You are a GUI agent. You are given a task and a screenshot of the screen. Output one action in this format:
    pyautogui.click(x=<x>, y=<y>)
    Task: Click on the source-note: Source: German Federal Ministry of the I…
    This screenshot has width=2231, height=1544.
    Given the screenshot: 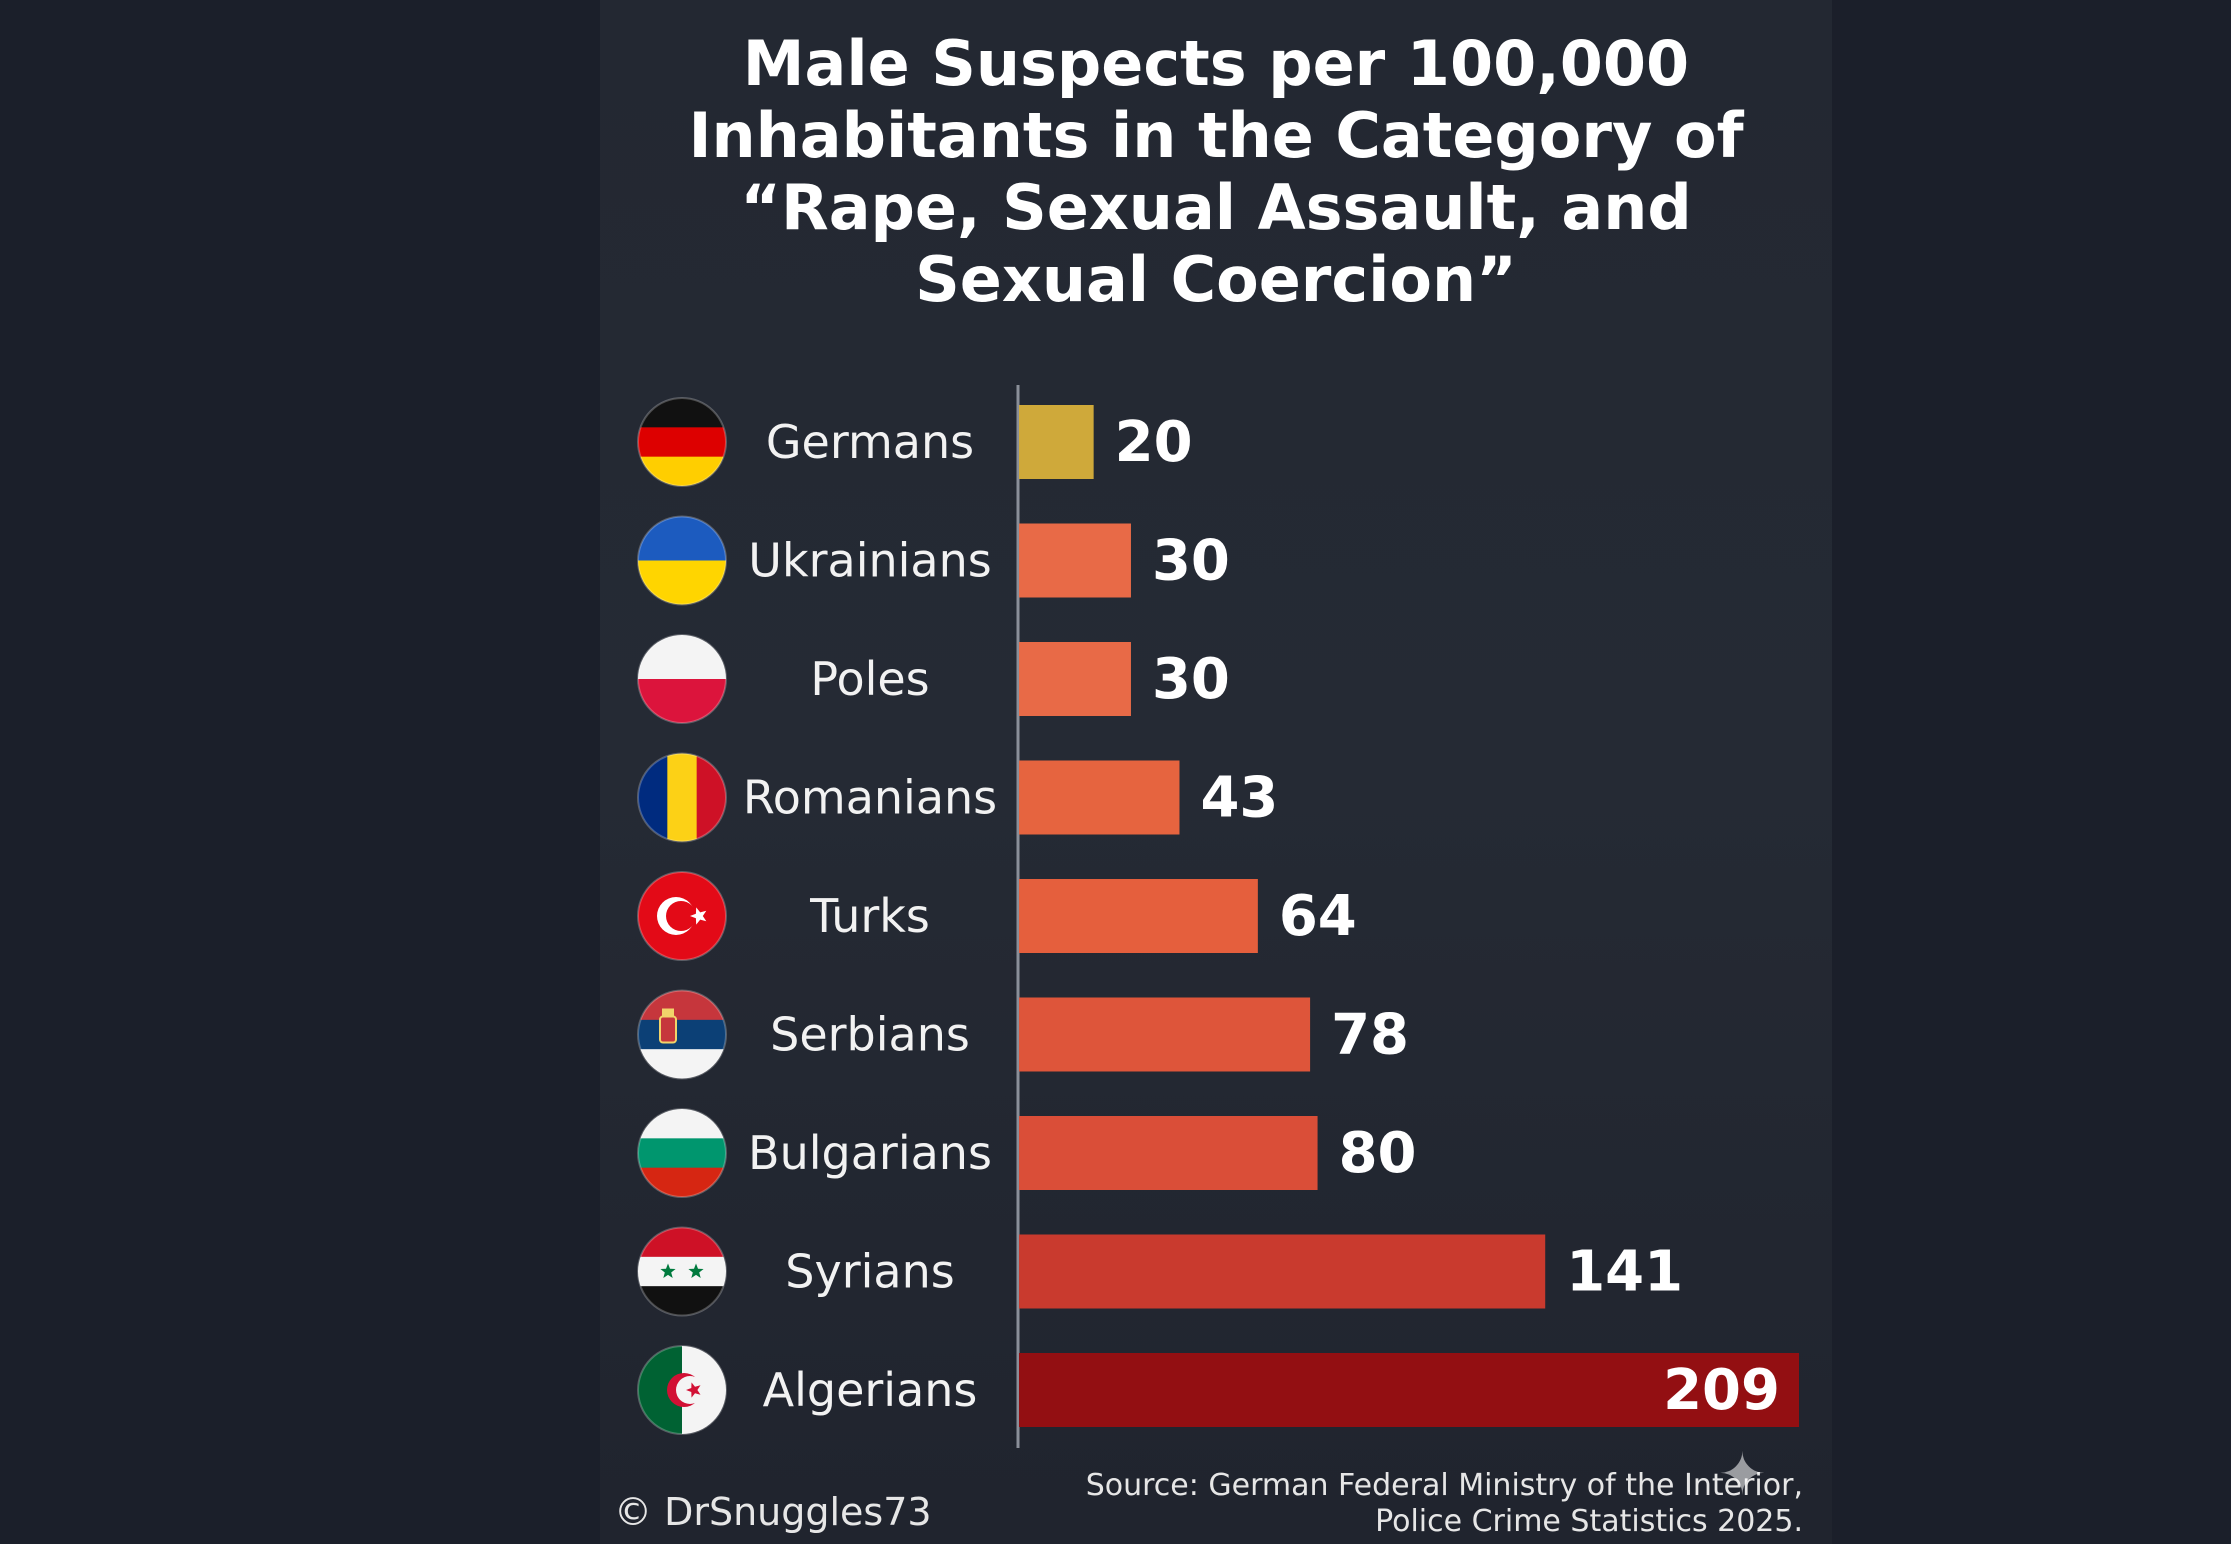 What is the action you would take?
    pyautogui.click(x=1423, y=1504)
    